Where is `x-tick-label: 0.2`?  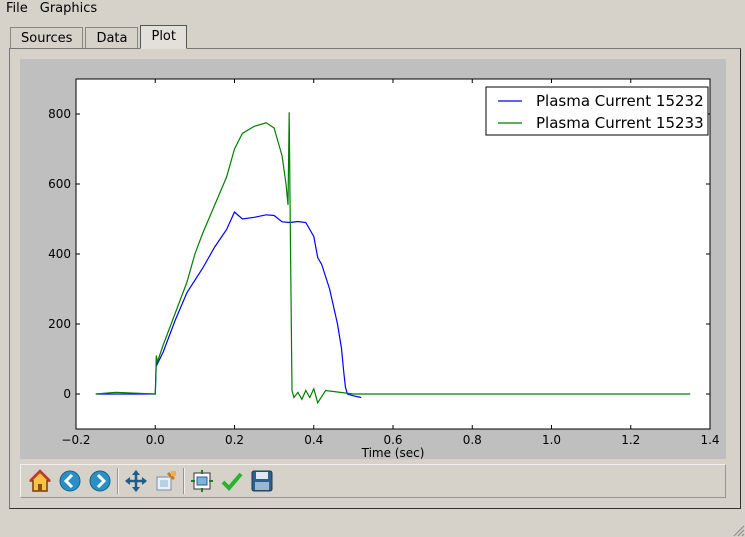
x-tick-label: 0.2 is located at coordinates (234, 440).